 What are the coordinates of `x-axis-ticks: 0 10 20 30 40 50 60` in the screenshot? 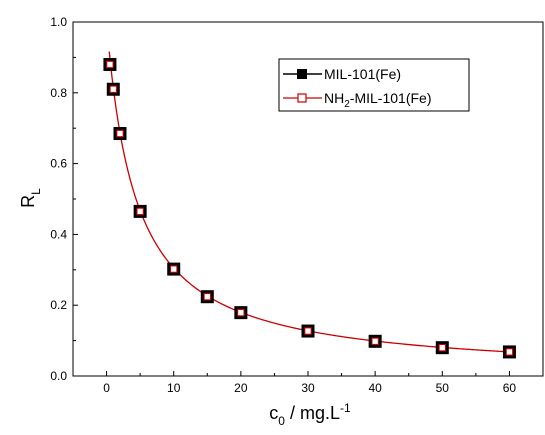 It's located at (308, 383).